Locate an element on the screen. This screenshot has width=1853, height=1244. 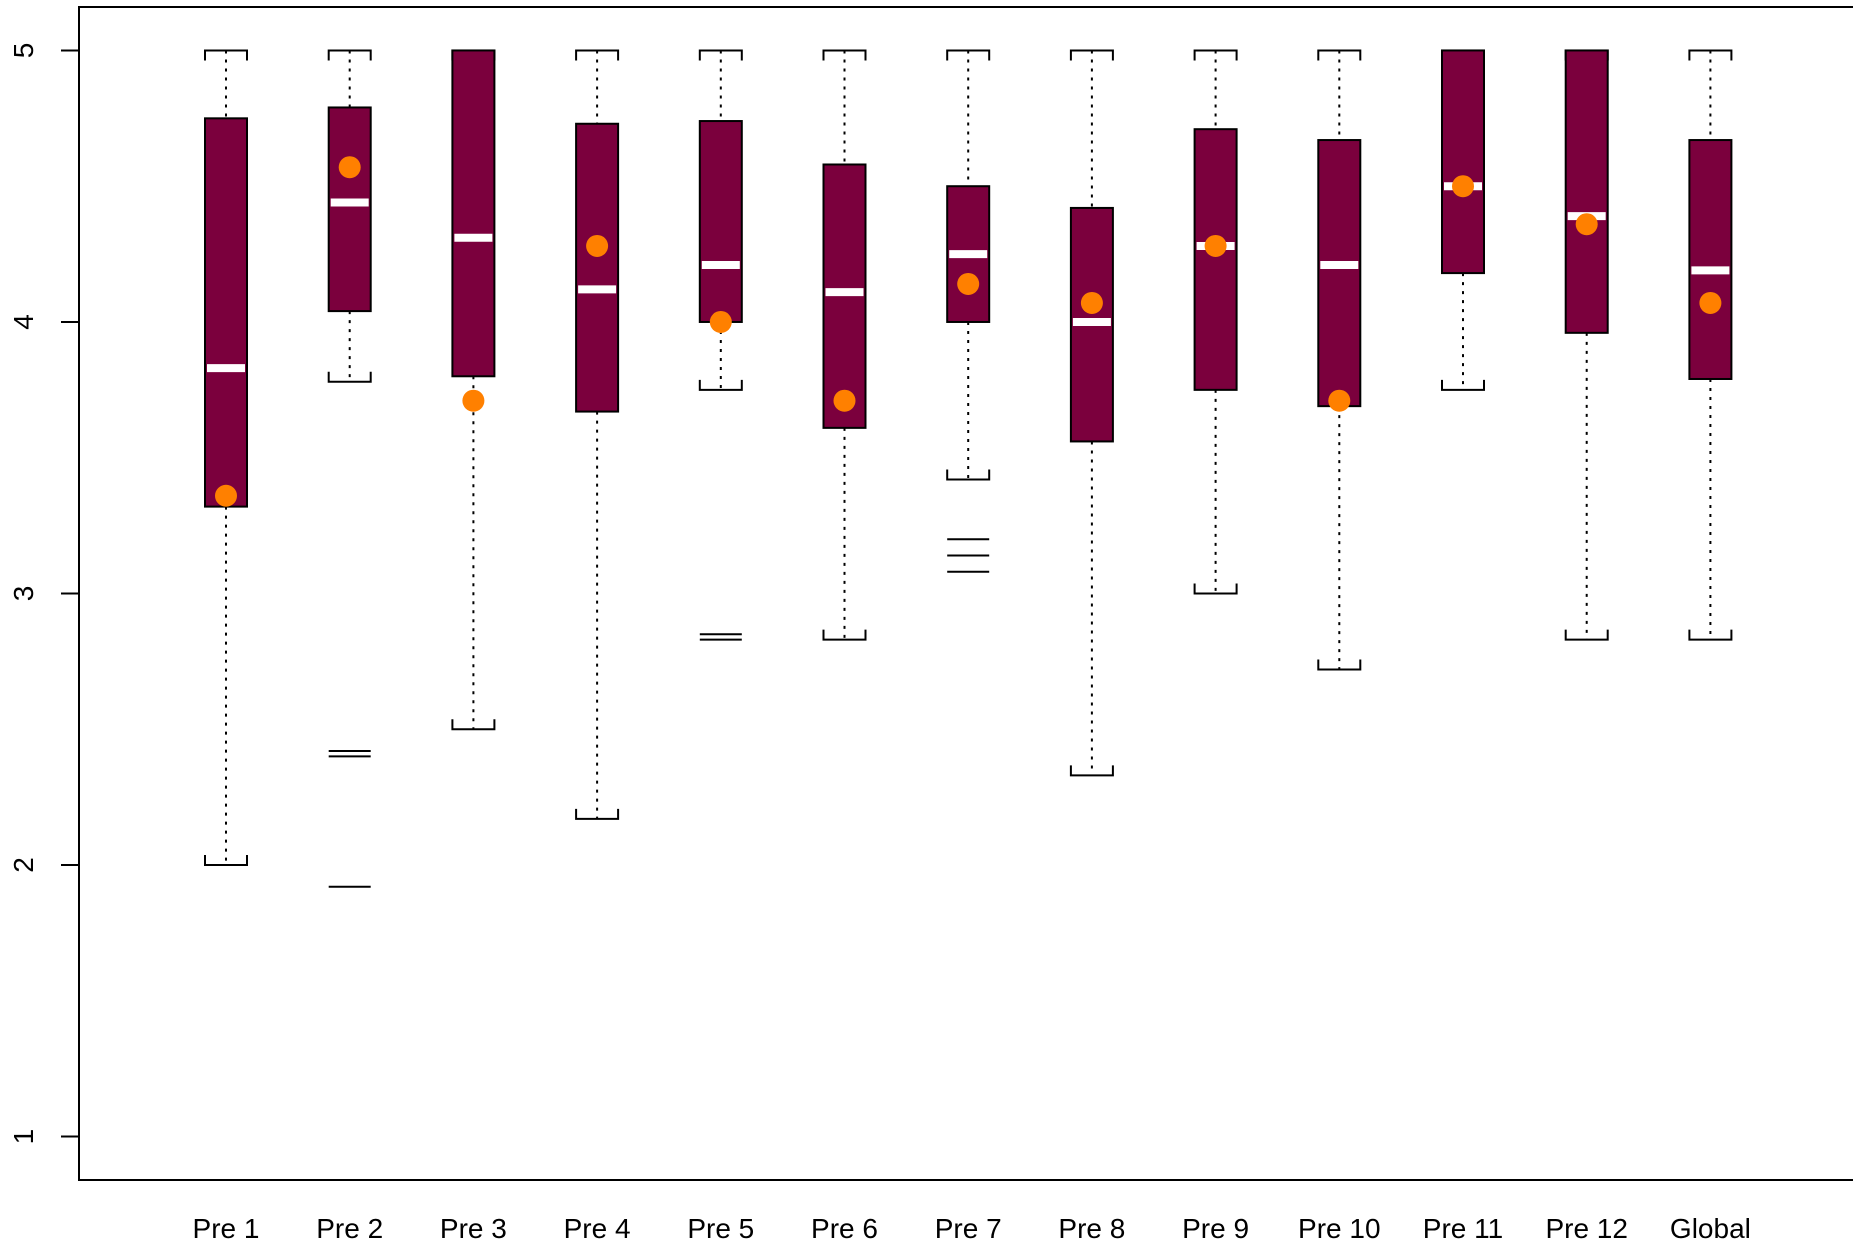
x-tick-label: Pre 12 is located at coordinates (1586, 1228).